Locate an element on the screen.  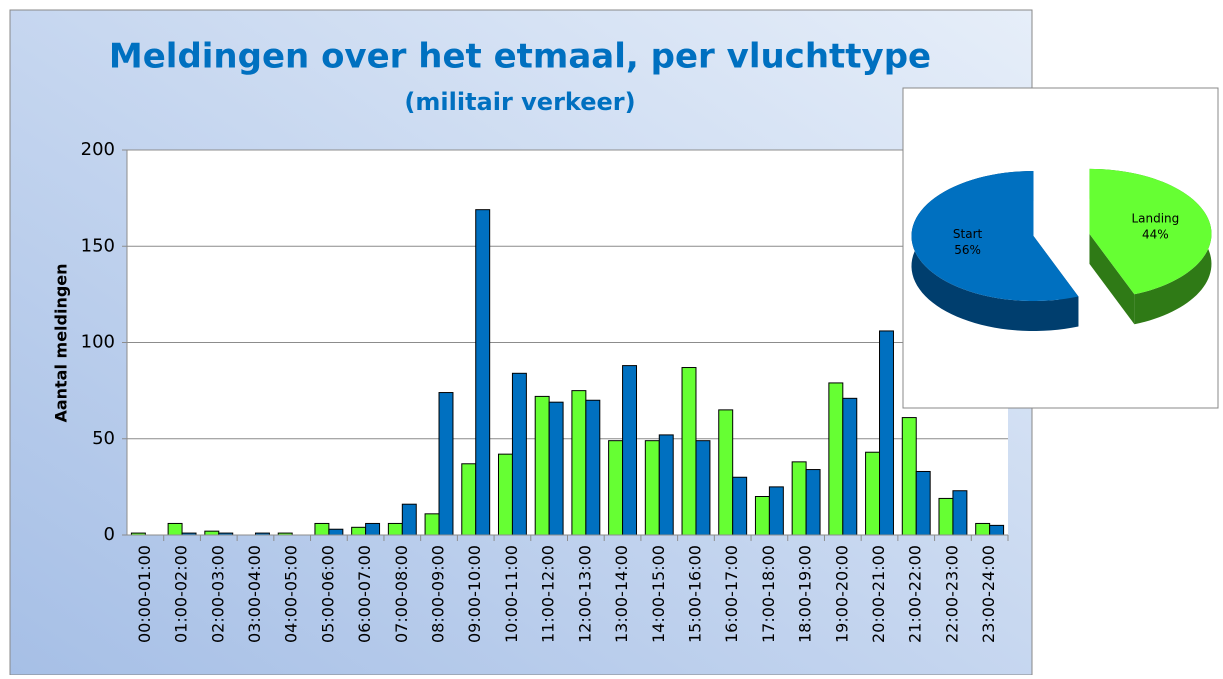
x-tick-label: 21:00-22:00 is located at coordinates (915, 594).